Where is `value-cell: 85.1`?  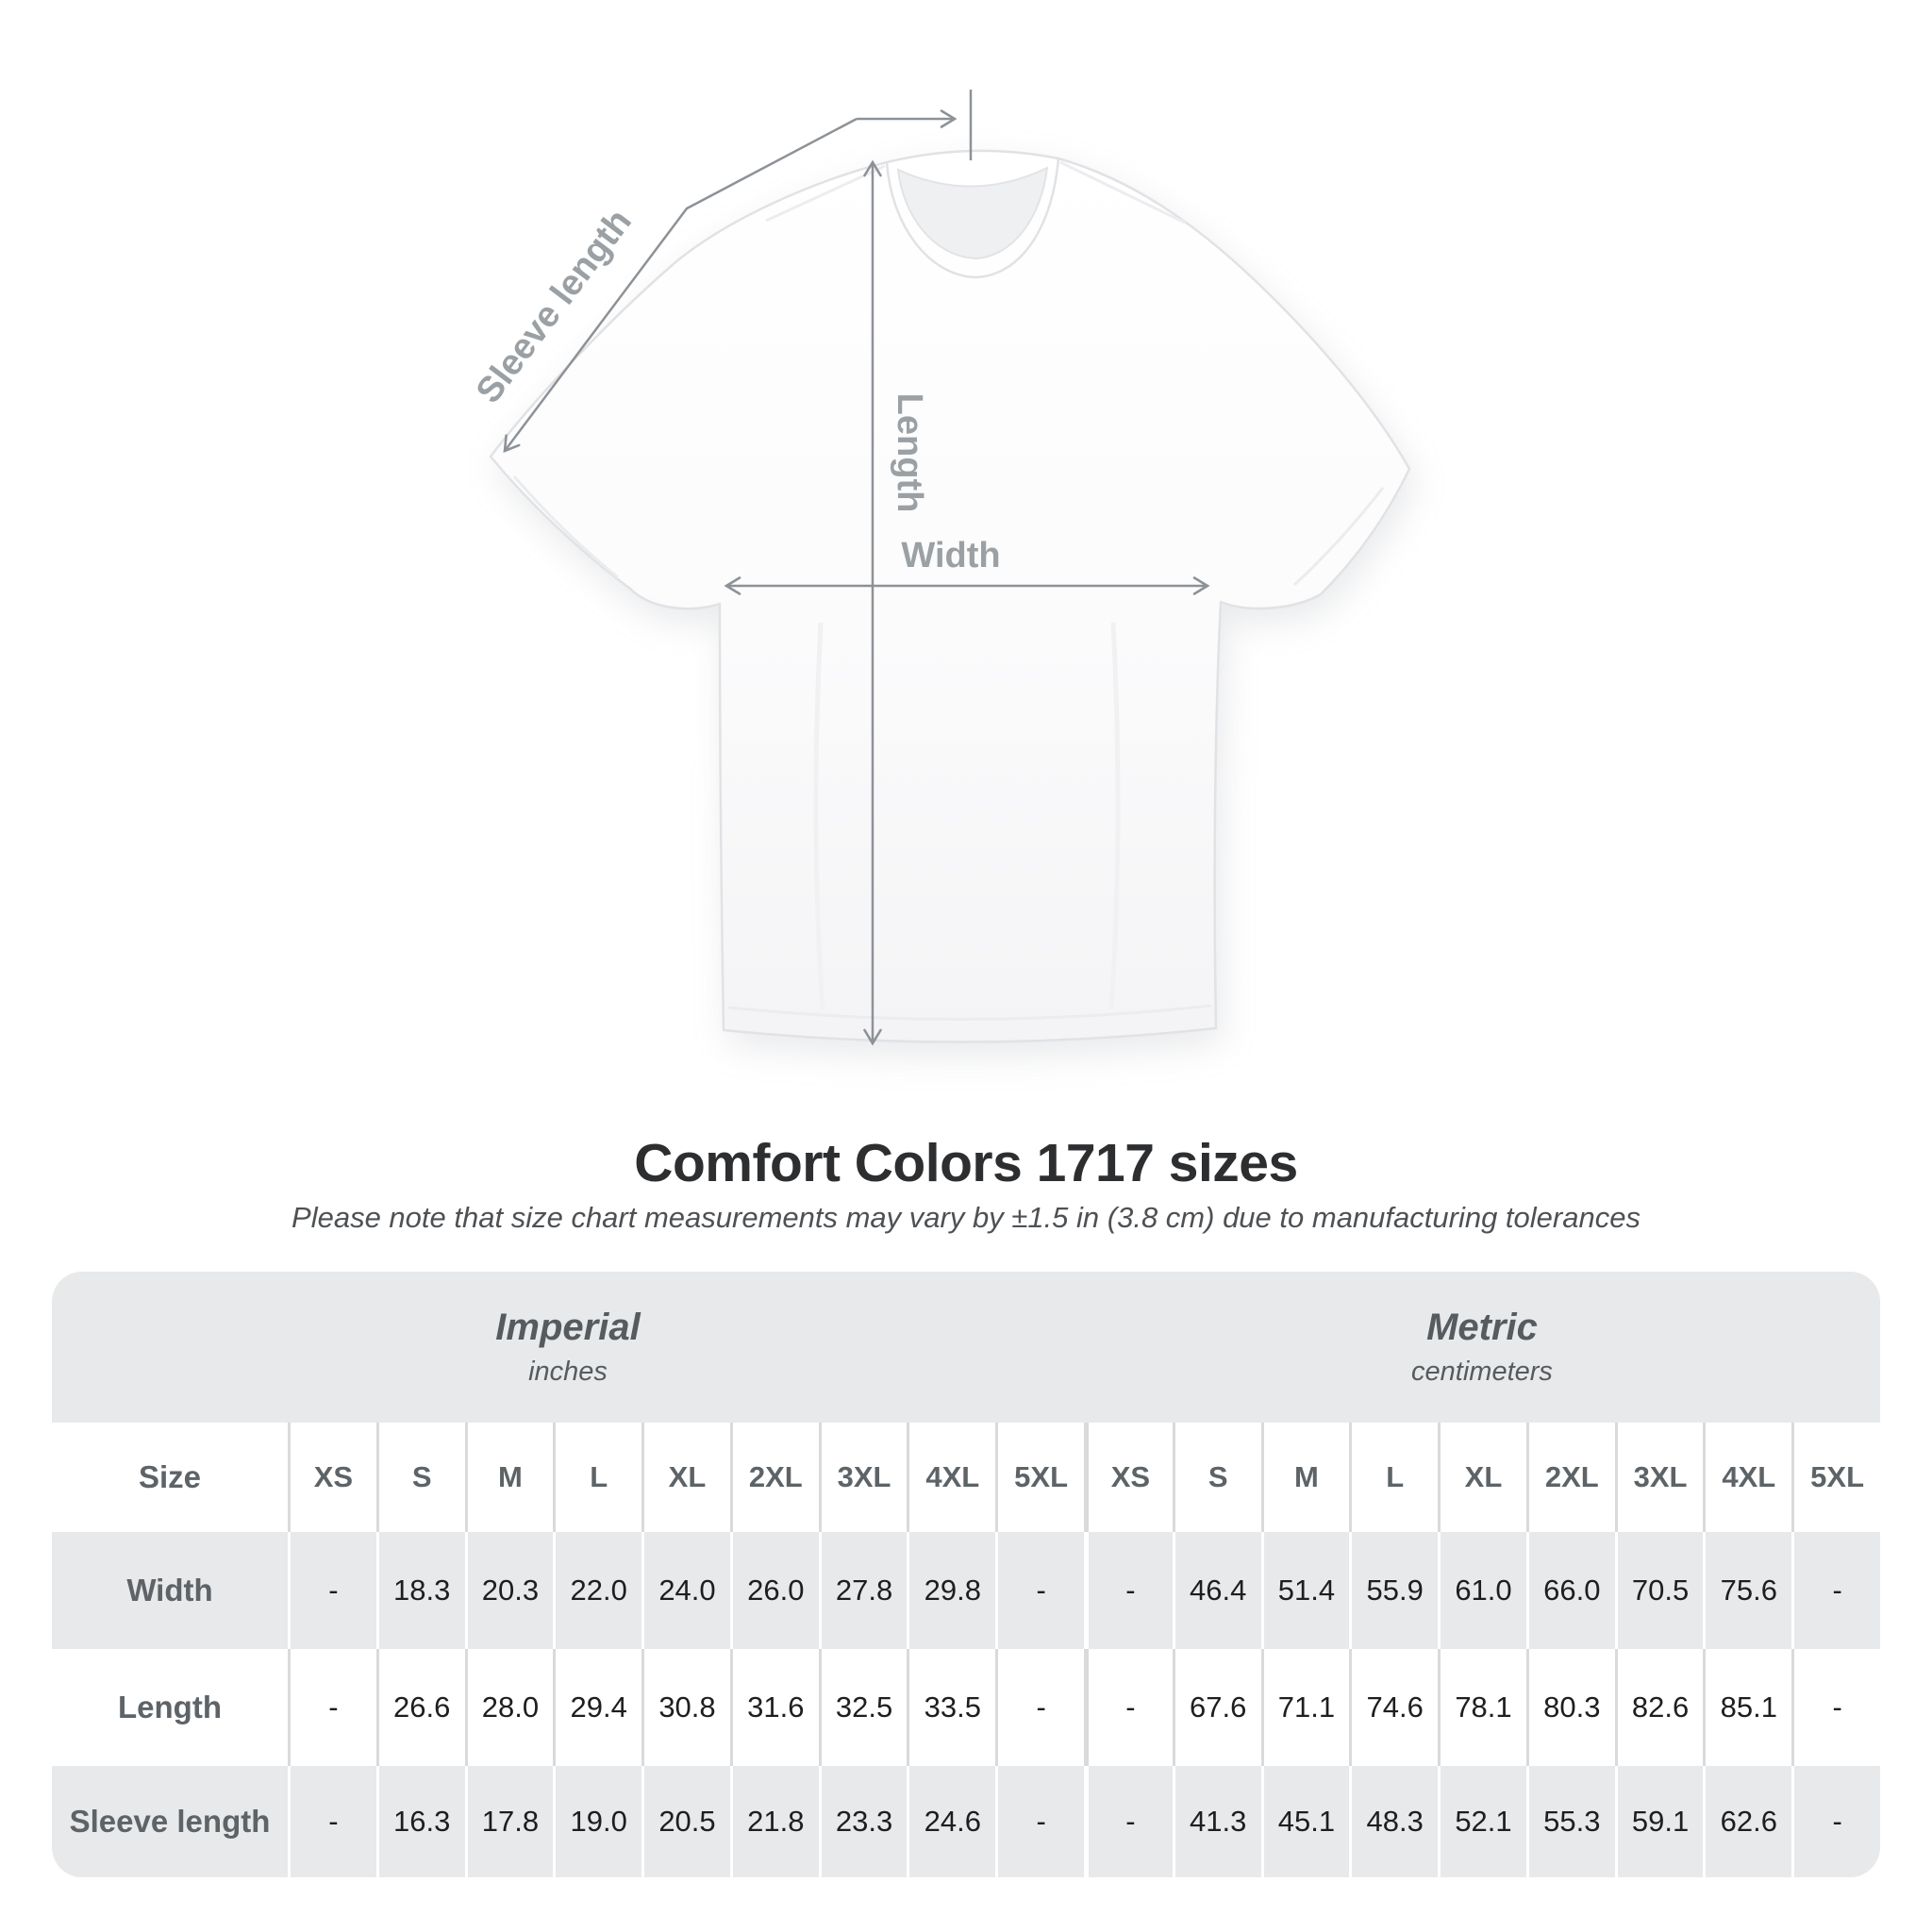
value-cell: 85.1 is located at coordinates (1747, 1708).